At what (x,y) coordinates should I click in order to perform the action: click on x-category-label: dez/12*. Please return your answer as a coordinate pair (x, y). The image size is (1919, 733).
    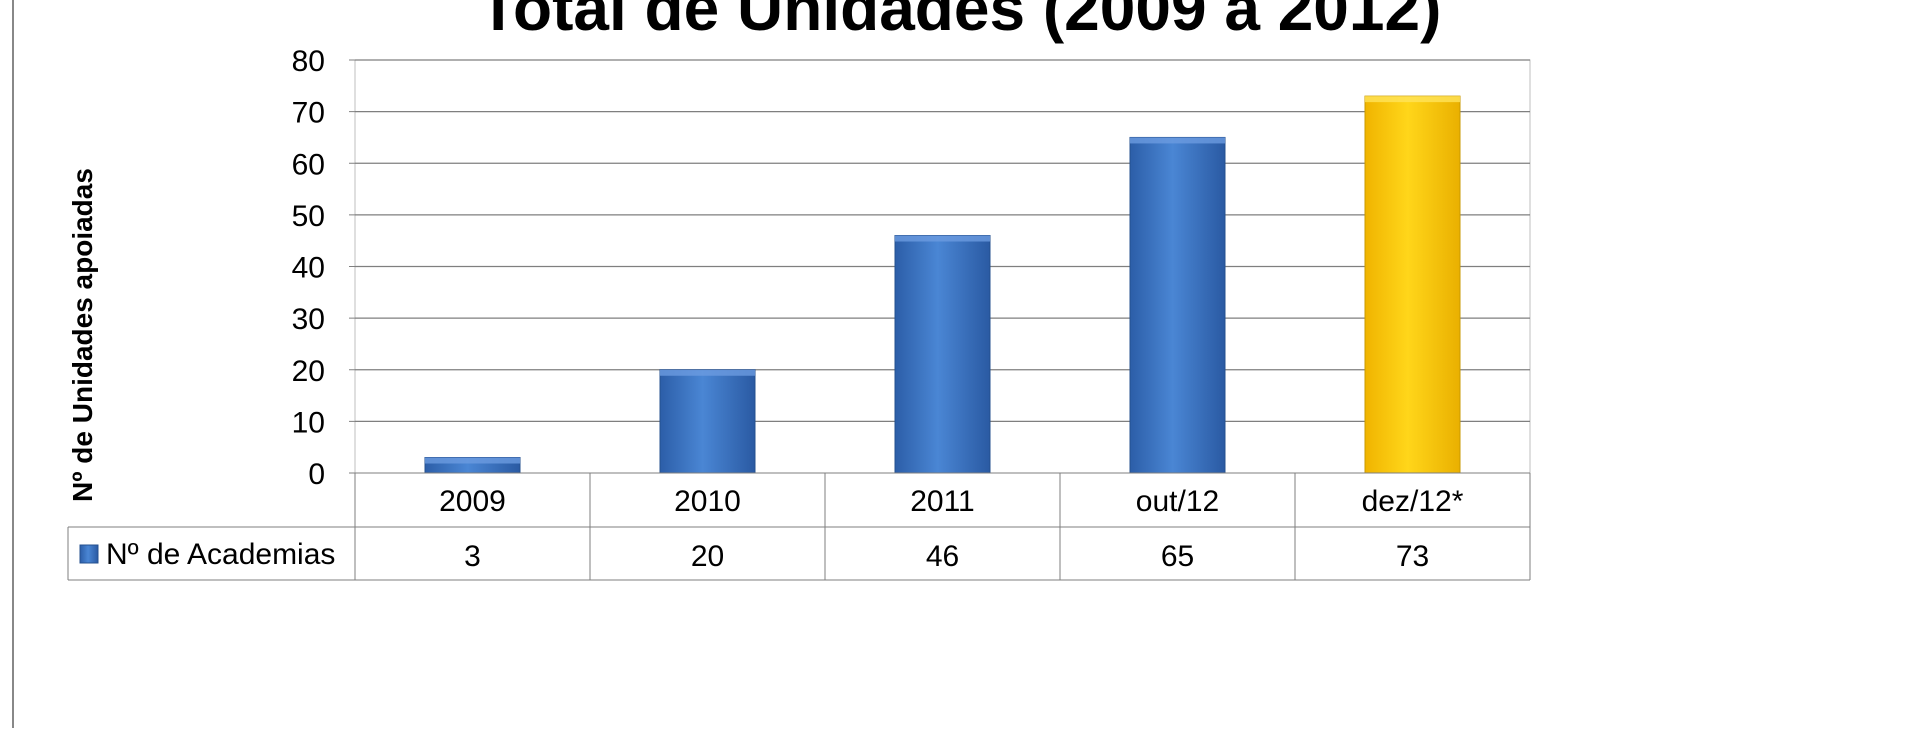
    Looking at the image, I should click on (1413, 501).